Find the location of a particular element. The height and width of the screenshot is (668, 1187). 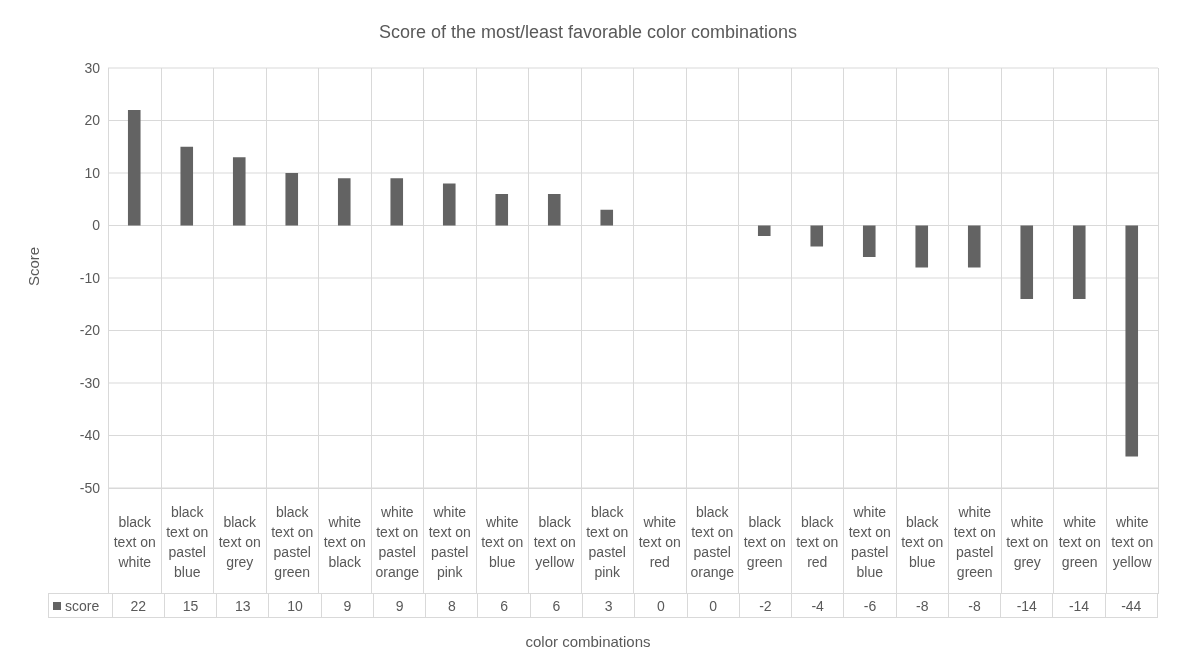

y-tick-label: 20 is located at coordinates (92, 120).